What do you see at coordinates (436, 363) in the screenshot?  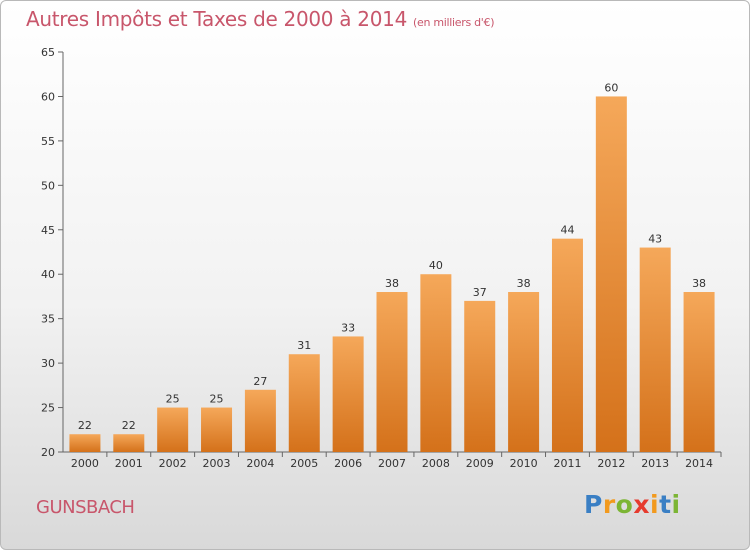 I see `bar-2008` at bounding box center [436, 363].